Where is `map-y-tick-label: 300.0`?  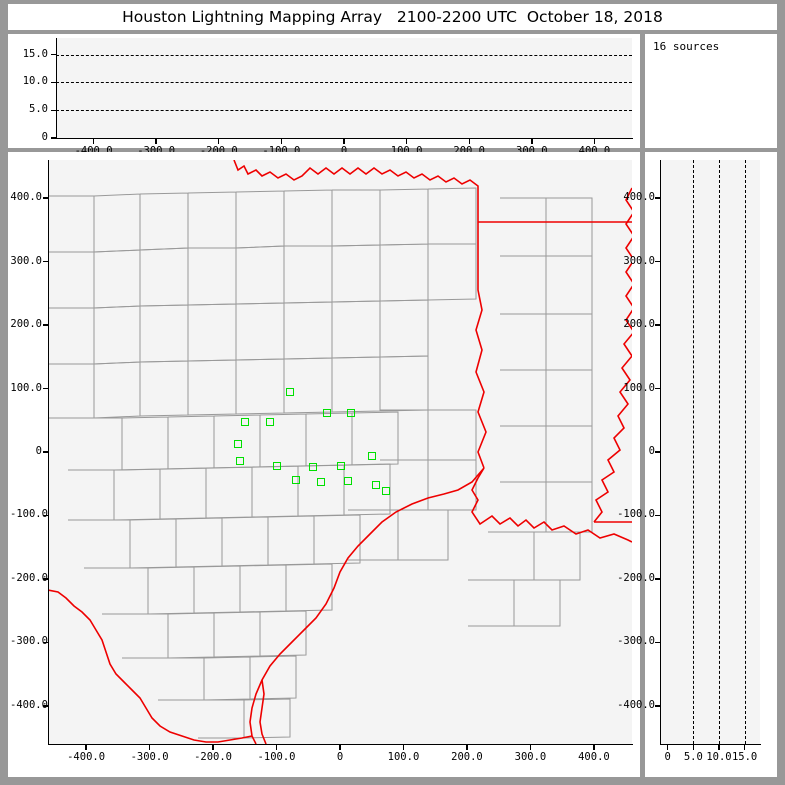
map-y-tick-label: 300.0 is located at coordinates (26, 260).